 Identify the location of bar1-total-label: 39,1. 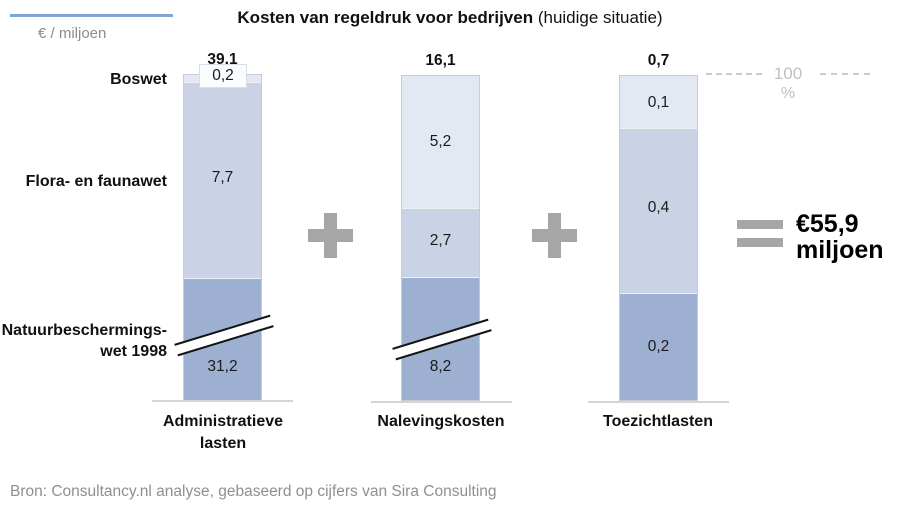
(222, 59).